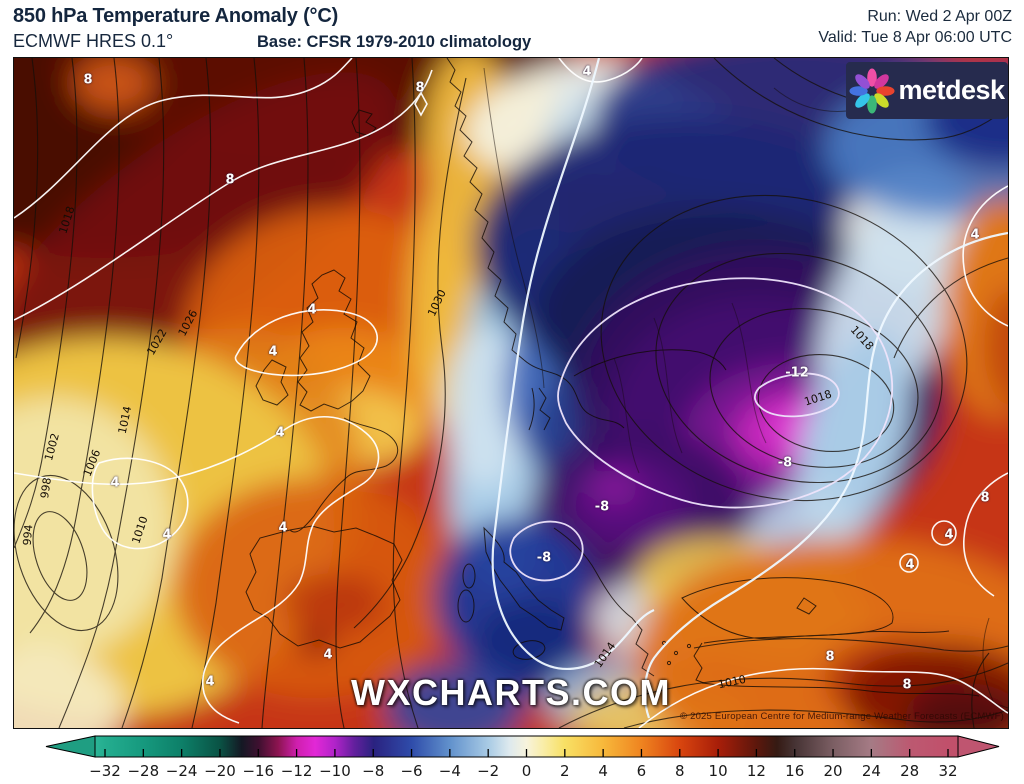 The image size is (1024, 784). I want to click on colorbar-tick-label: −28, so click(143, 771).